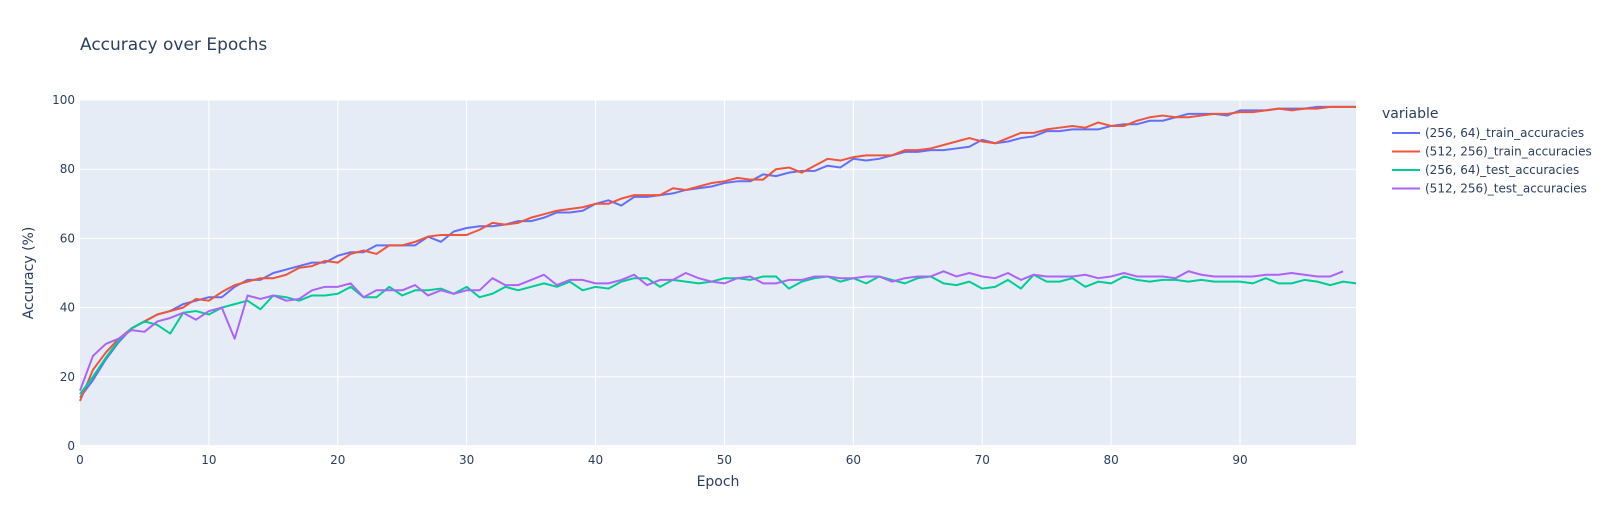 The width and height of the screenshot is (1608, 525). I want to click on x-axis-title: Epoch, so click(718, 482).